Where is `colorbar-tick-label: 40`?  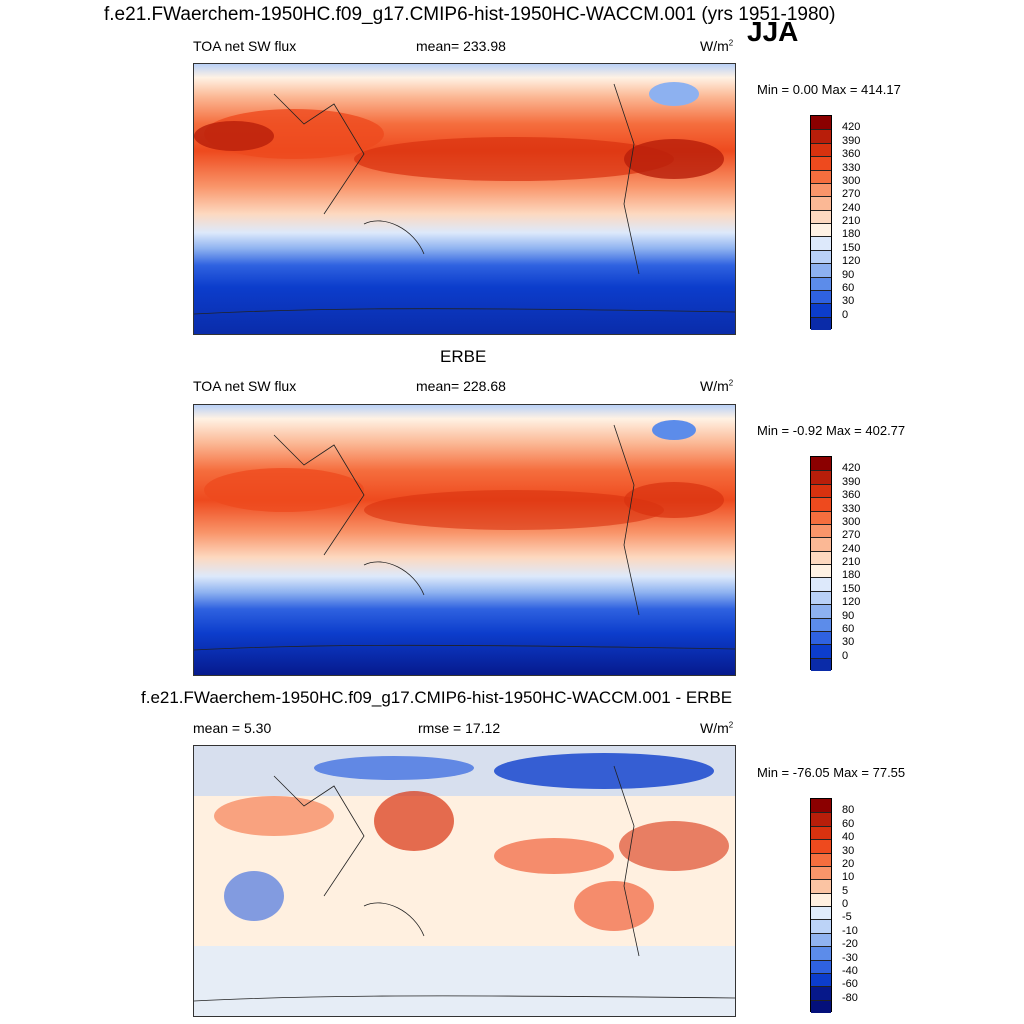 colorbar-tick-label: 40 is located at coordinates (848, 837).